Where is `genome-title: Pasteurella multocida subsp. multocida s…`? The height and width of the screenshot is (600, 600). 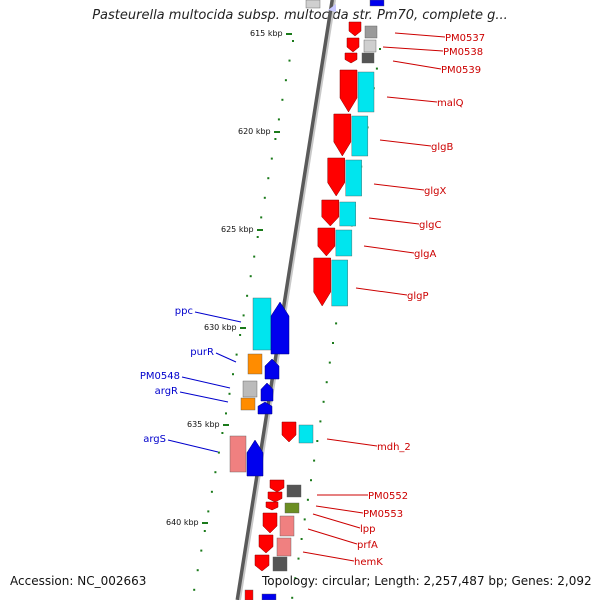 genome-title: Pasteurella multocida subsp. multocida s… is located at coordinates (300, 15).